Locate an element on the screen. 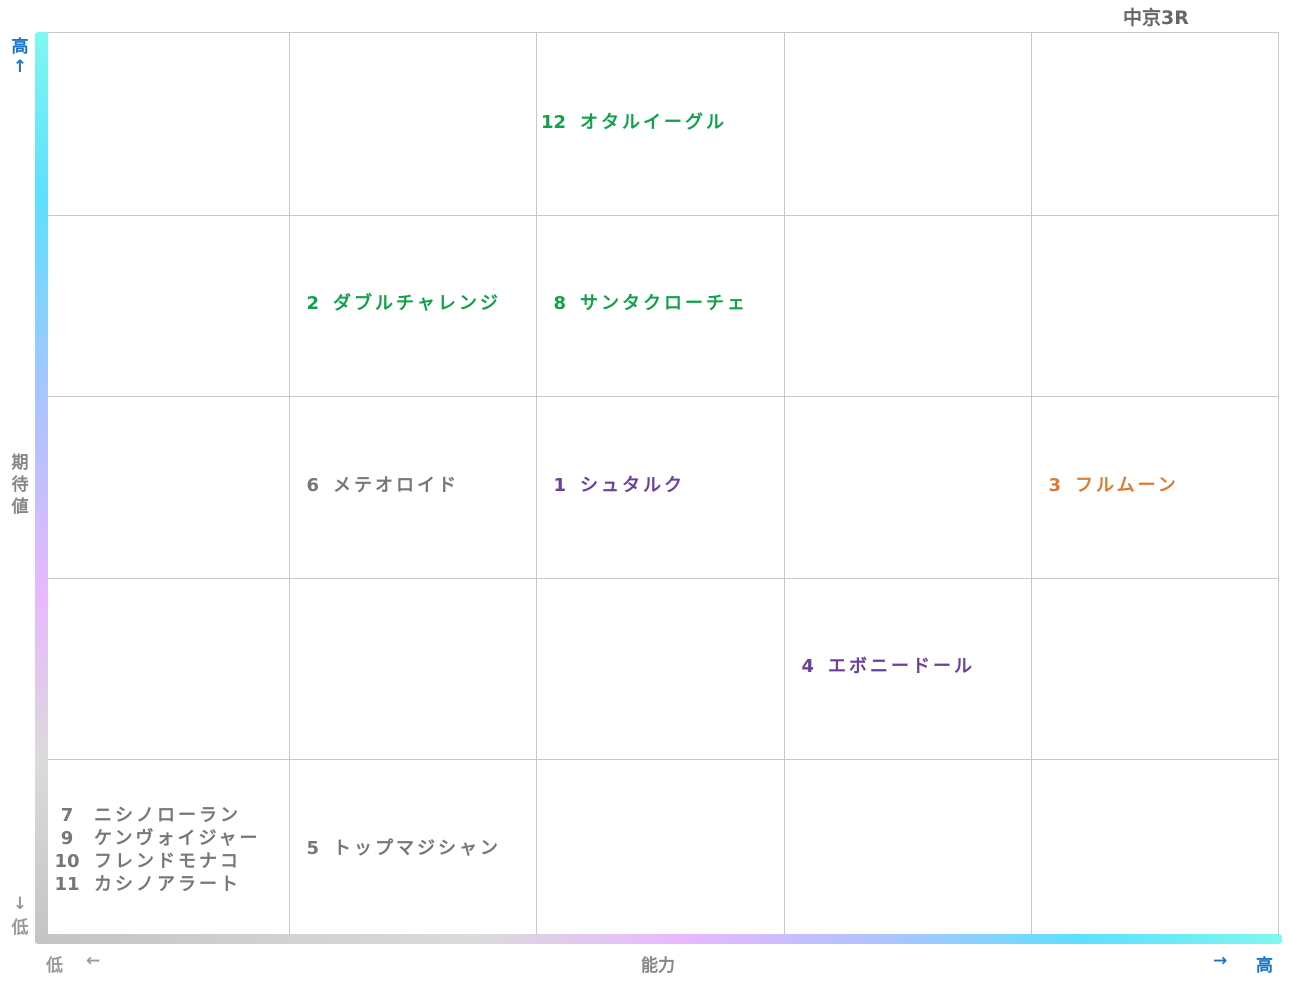 Image resolution: width=1291 pixels, height=983 pixels. horse-name: カシノアラート is located at coordinates (167, 884).